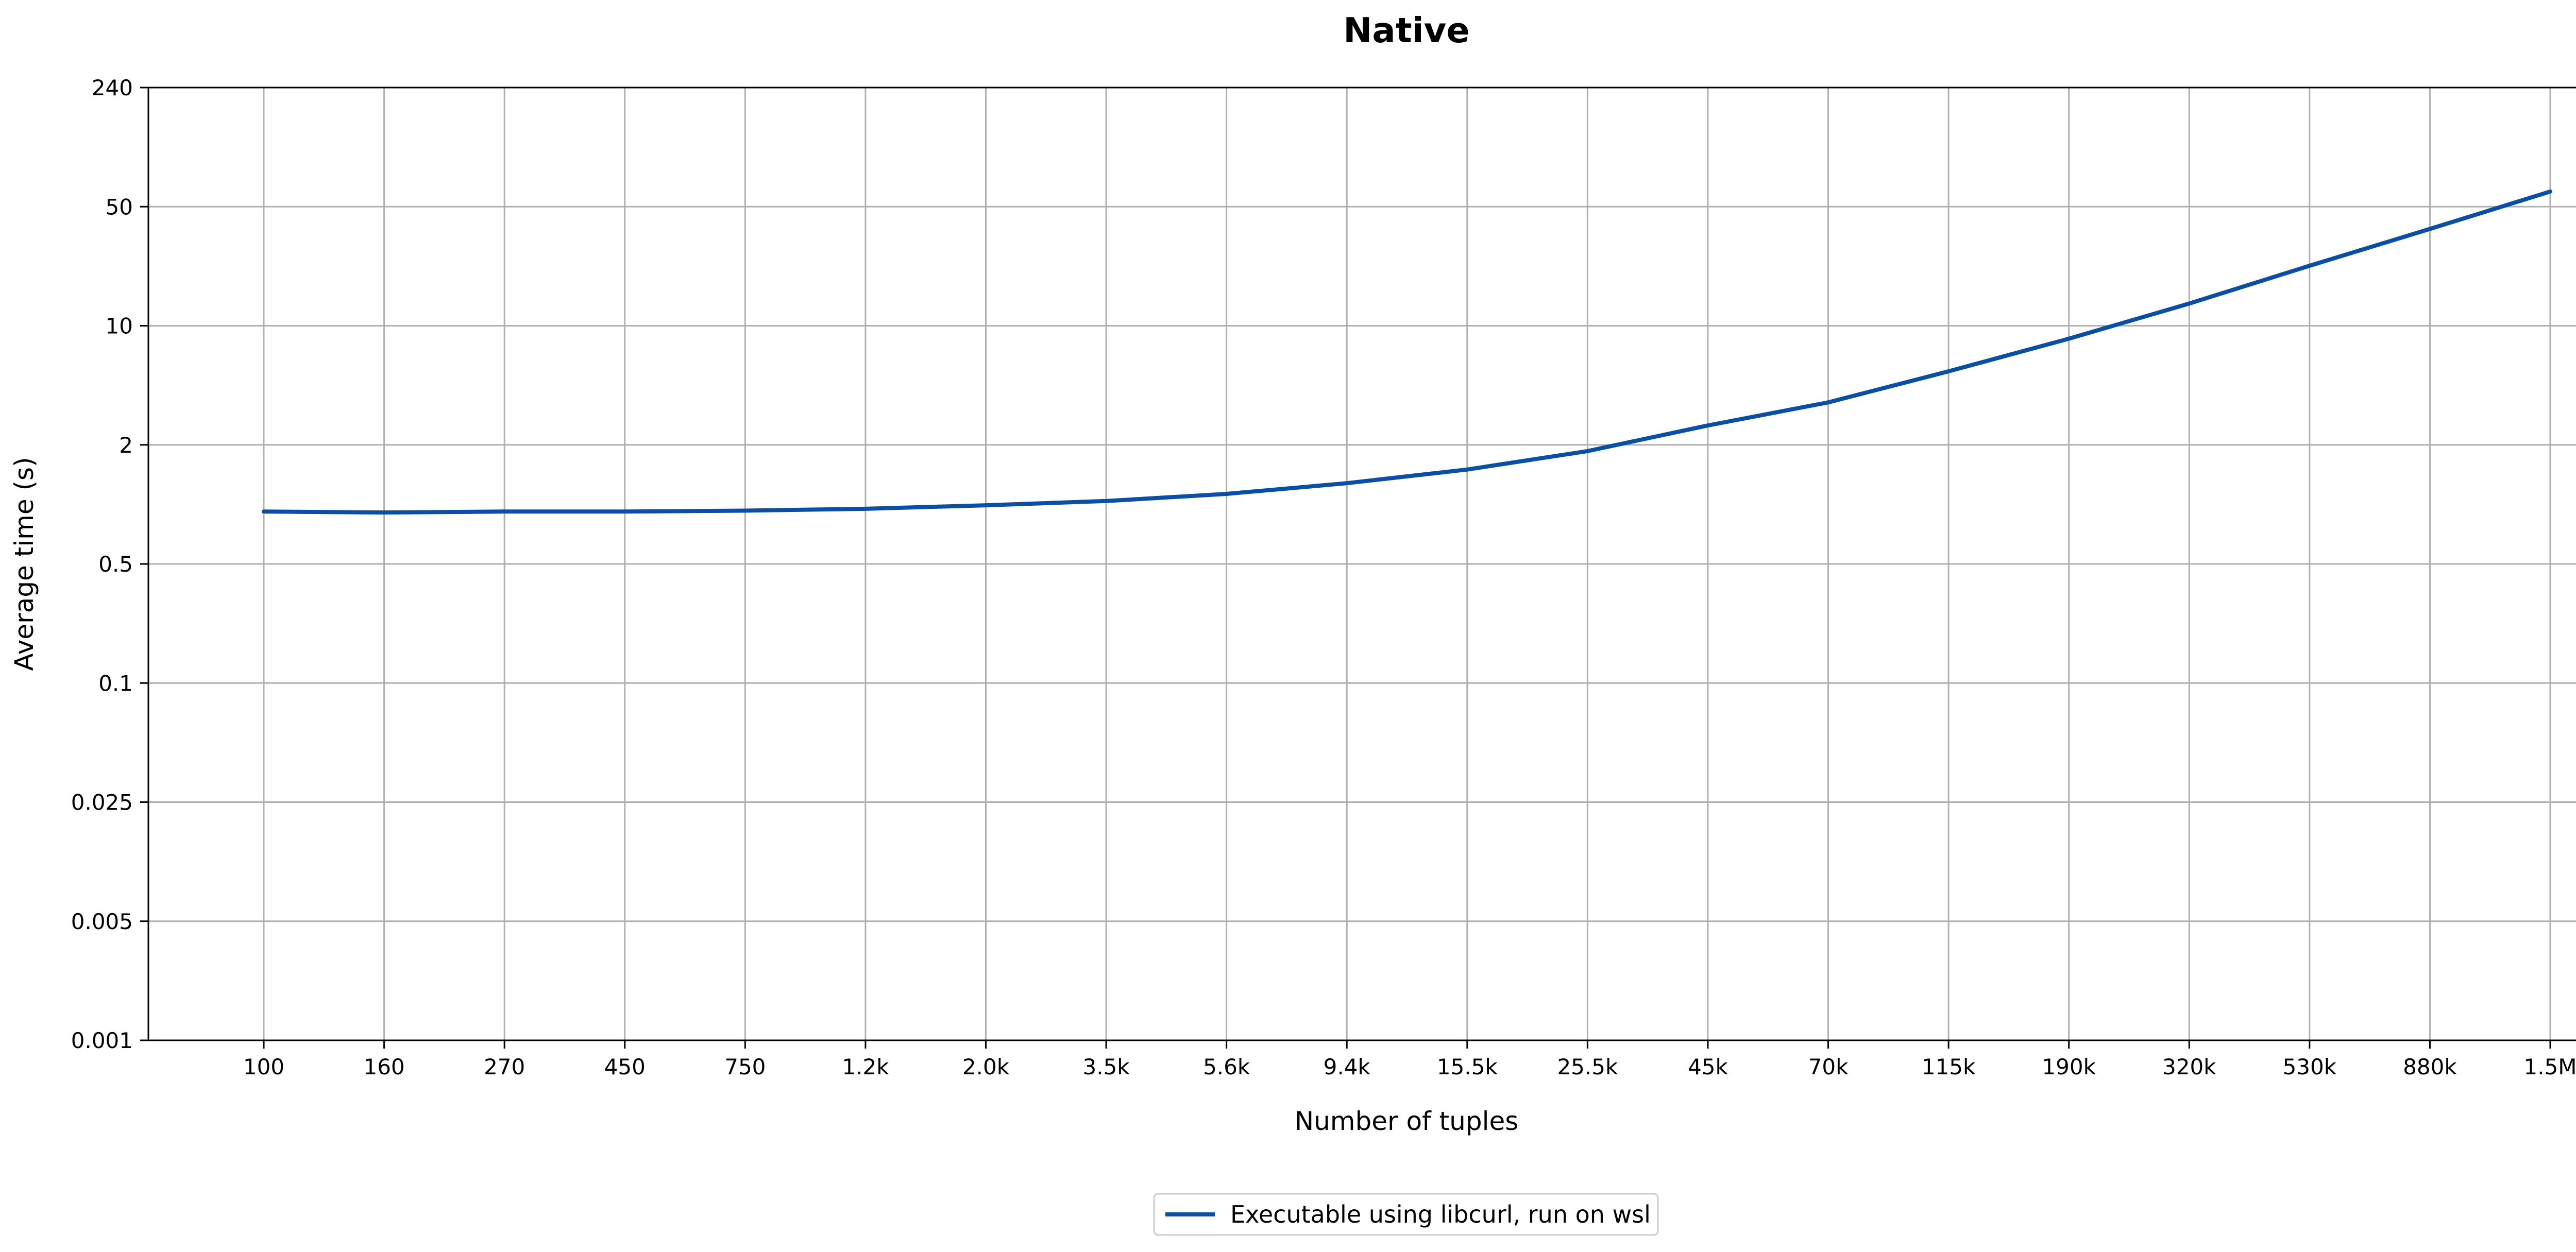 The height and width of the screenshot is (1252, 2576). Describe the element at coordinates (1406, 30) in the screenshot. I see `chart-title: Native` at that location.